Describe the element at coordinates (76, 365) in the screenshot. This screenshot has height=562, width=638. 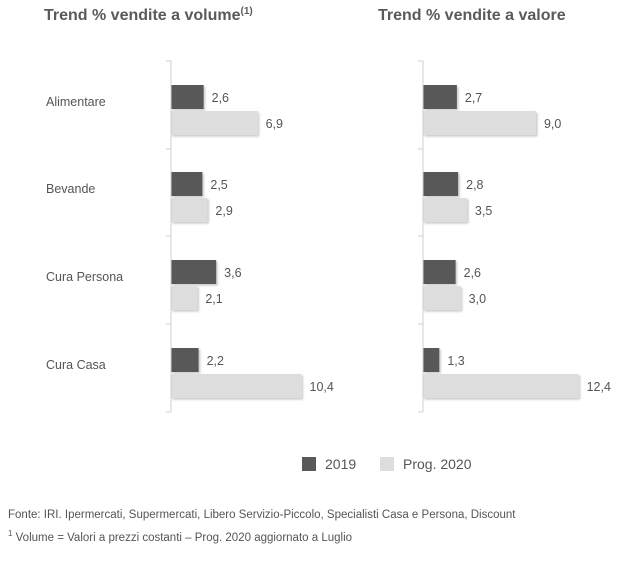
I see `category-label: Cura Casa` at that location.